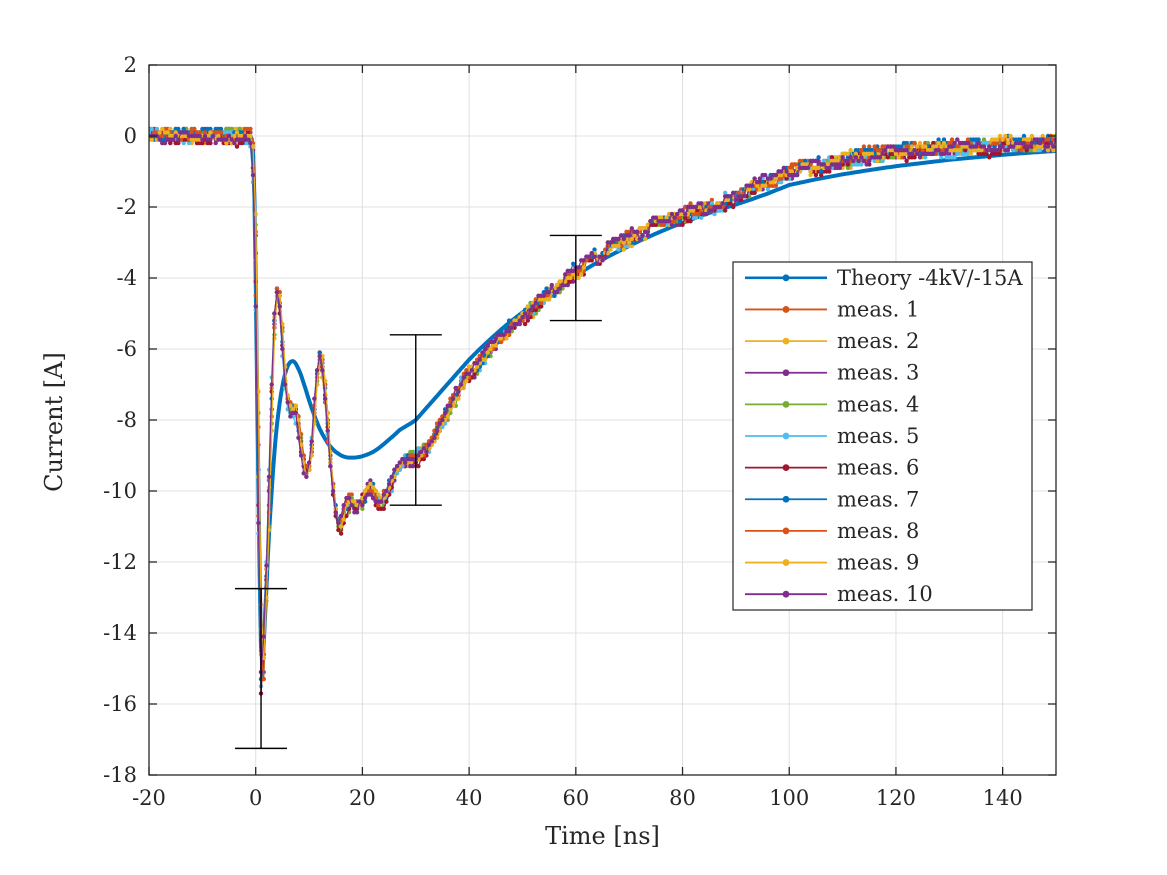 The width and height of the screenshot is (1167, 875). Describe the element at coordinates (120, 491) in the screenshot. I see `y-tick-label: -10` at that location.